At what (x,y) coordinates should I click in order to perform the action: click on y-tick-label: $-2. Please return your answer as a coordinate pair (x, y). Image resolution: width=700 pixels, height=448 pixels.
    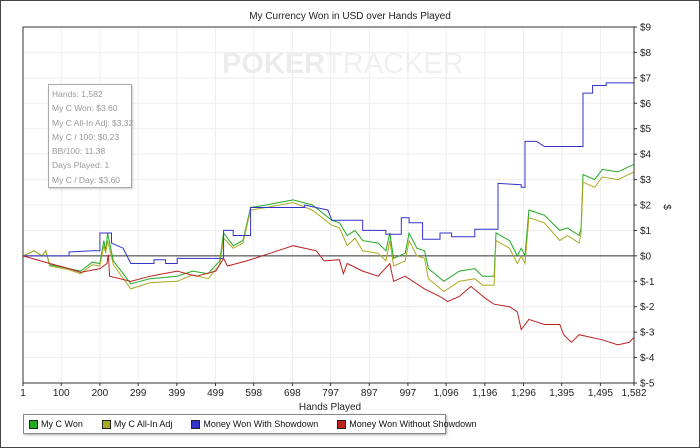
    Looking at the image, I should click on (647, 307).